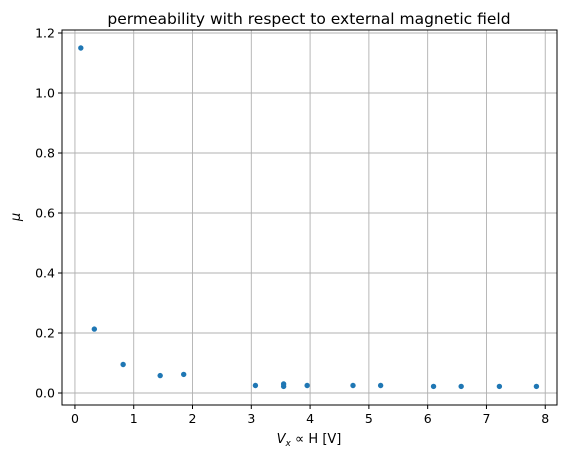 The height and width of the screenshot is (458, 568). Describe the element at coordinates (428, 418) in the screenshot. I see `x-tick-label: 6` at that location.